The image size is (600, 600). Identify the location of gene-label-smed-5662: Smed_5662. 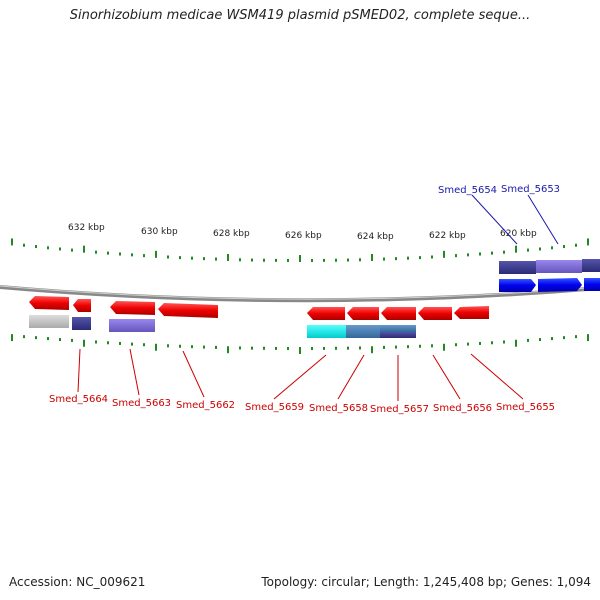
(205, 405).